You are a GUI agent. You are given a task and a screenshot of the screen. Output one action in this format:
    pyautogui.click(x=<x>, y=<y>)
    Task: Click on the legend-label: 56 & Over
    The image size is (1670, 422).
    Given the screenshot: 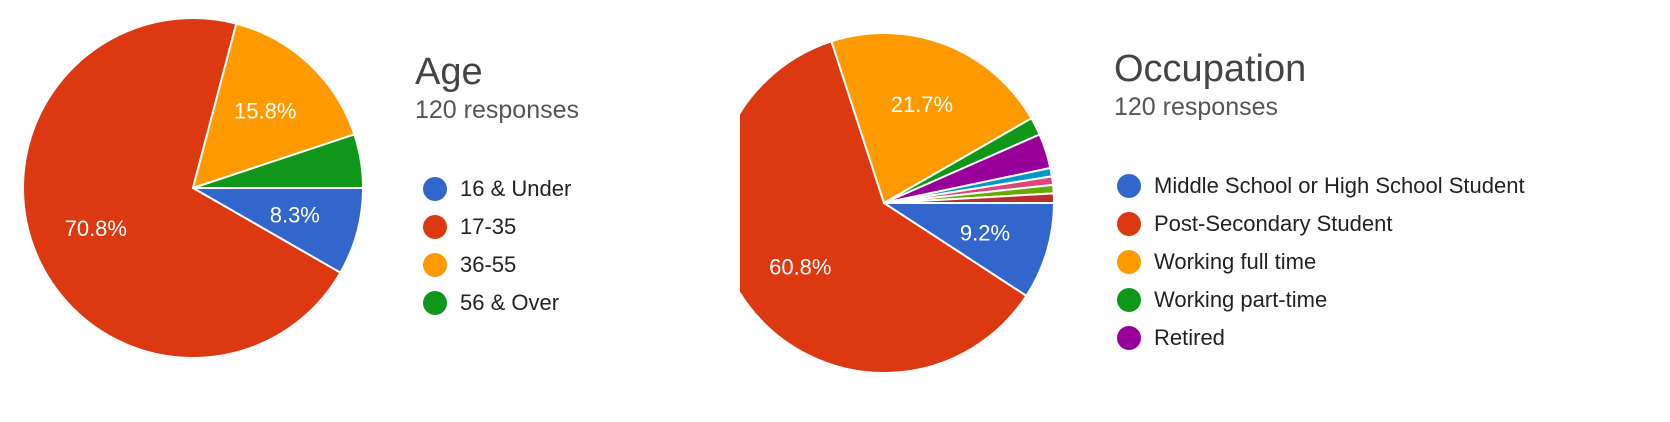 What is the action you would take?
    pyautogui.click(x=510, y=302)
    